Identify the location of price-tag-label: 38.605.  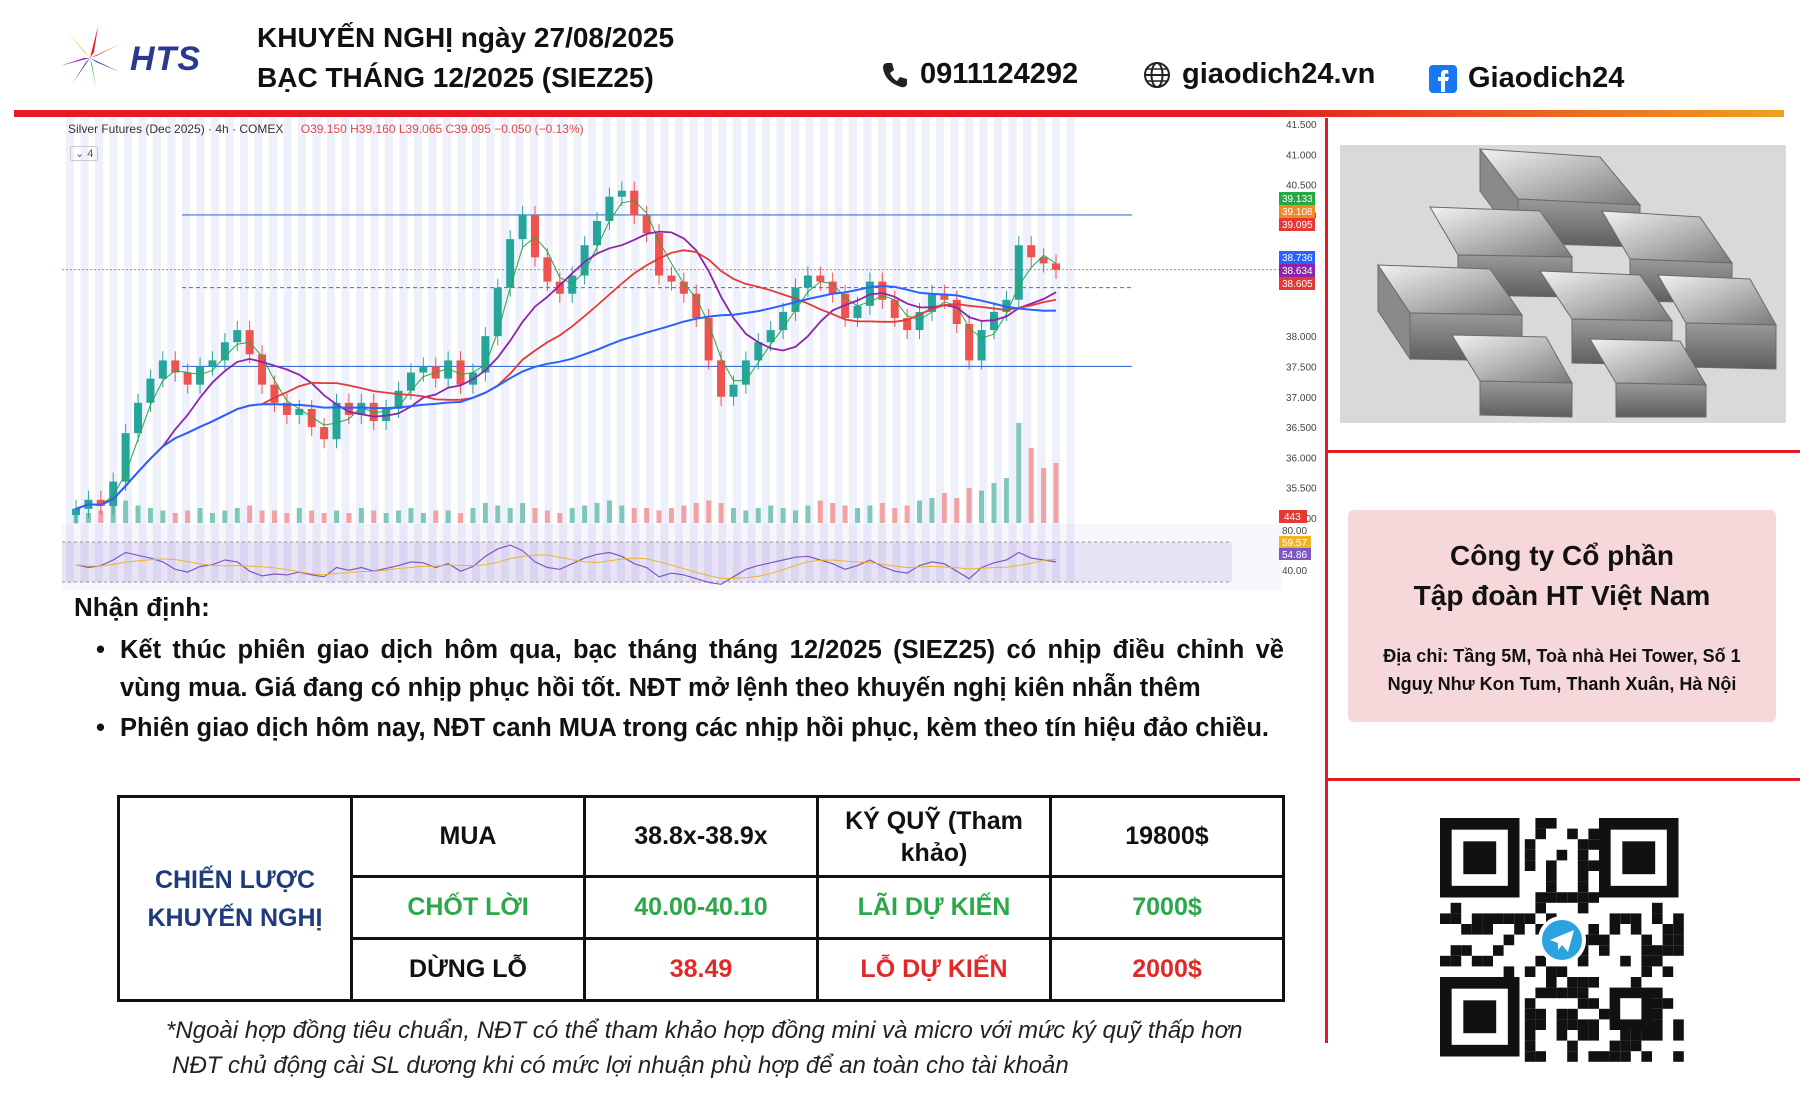
(1297, 284).